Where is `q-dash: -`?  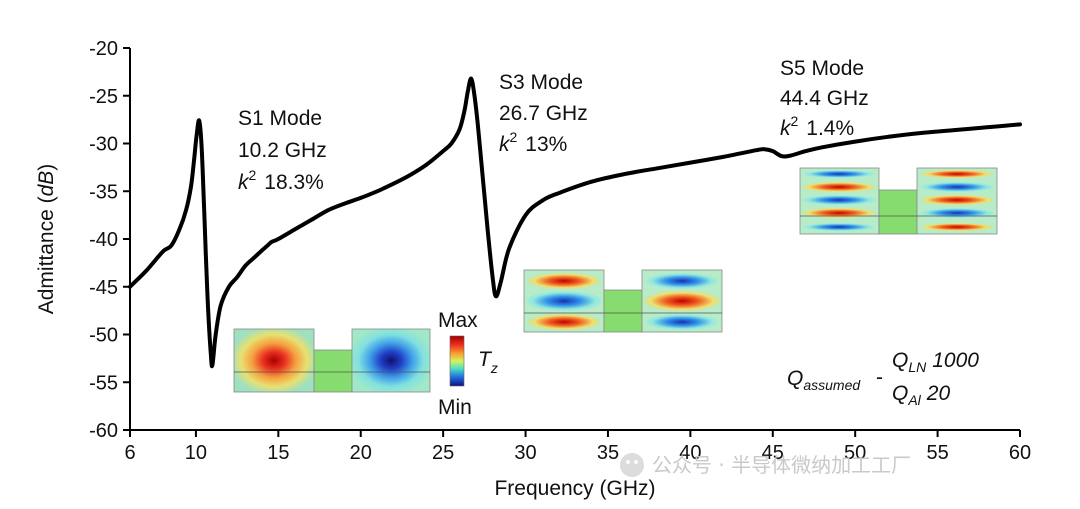
q-dash: - is located at coordinates (879, 377).